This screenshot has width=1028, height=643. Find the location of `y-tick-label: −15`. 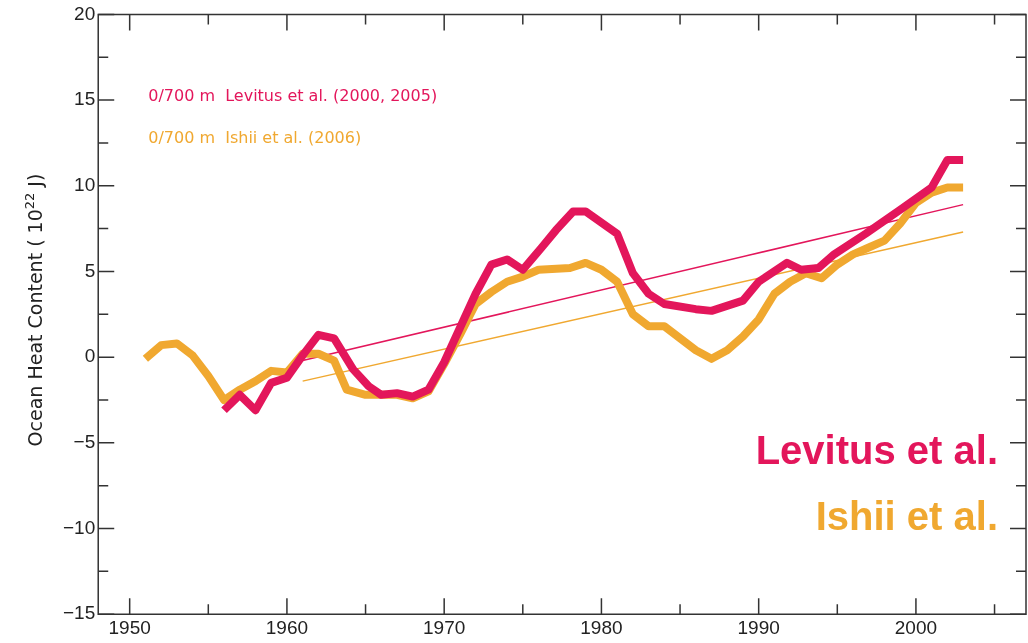

y-tick-label: −15 is located at coordinates (79, 613).